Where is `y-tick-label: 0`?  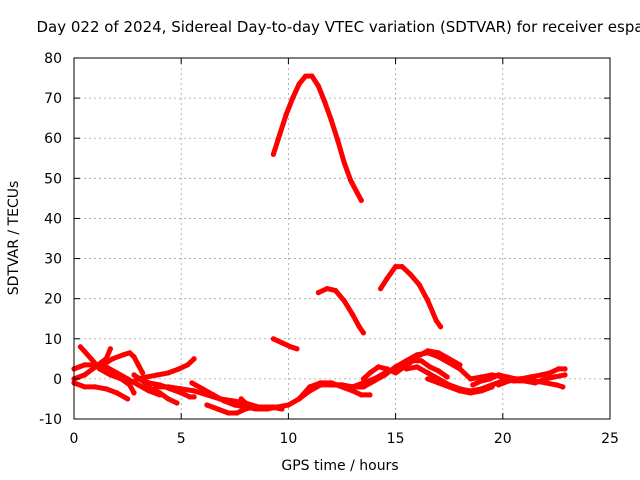 y-tick-label: 0 is located at coordinates (57, 380).